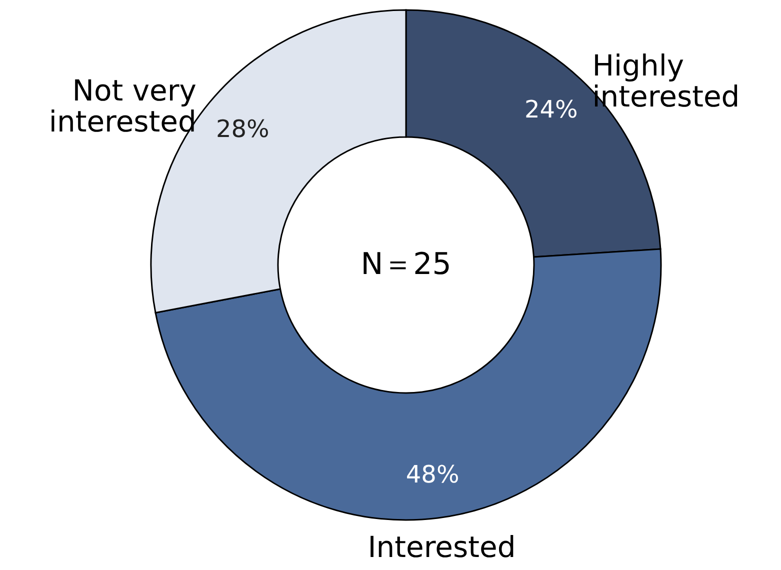  What do you see at coordinates (442, 547) in the screenshot?
I see `slice-label: Interested` at bounding box center [442, 547].